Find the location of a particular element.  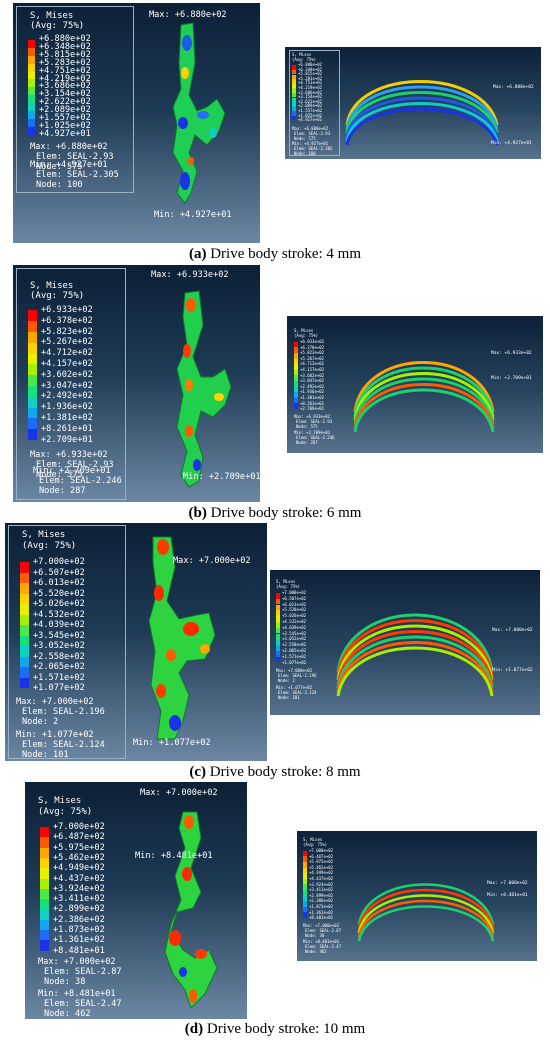

max-value: Max: +7.000e+02 is located at coordinates (77, 962).